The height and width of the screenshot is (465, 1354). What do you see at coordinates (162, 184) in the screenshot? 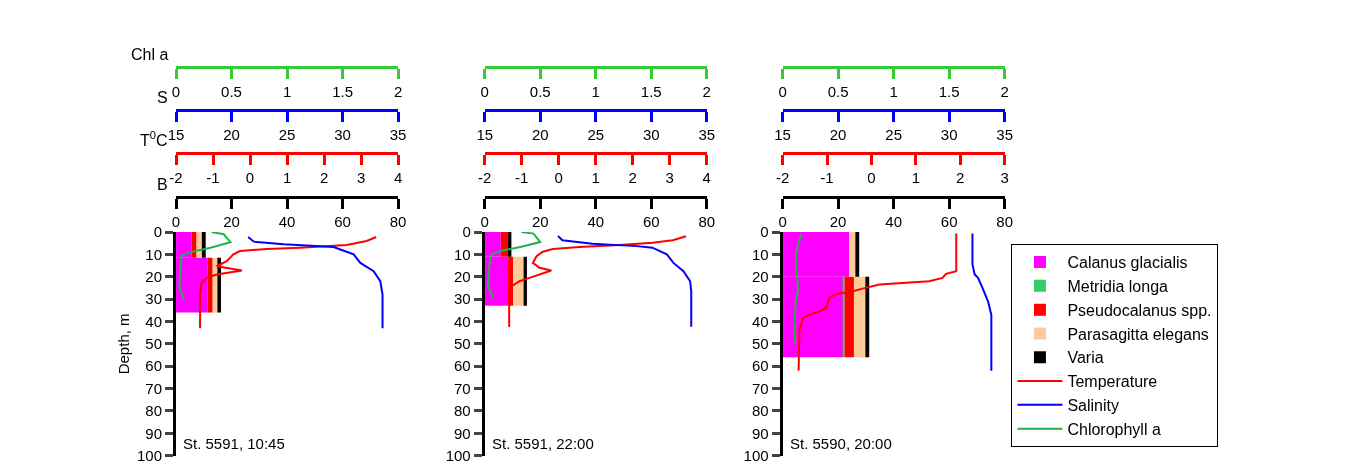
I see `x-axis-title: B` at bounding box center [162, 184].